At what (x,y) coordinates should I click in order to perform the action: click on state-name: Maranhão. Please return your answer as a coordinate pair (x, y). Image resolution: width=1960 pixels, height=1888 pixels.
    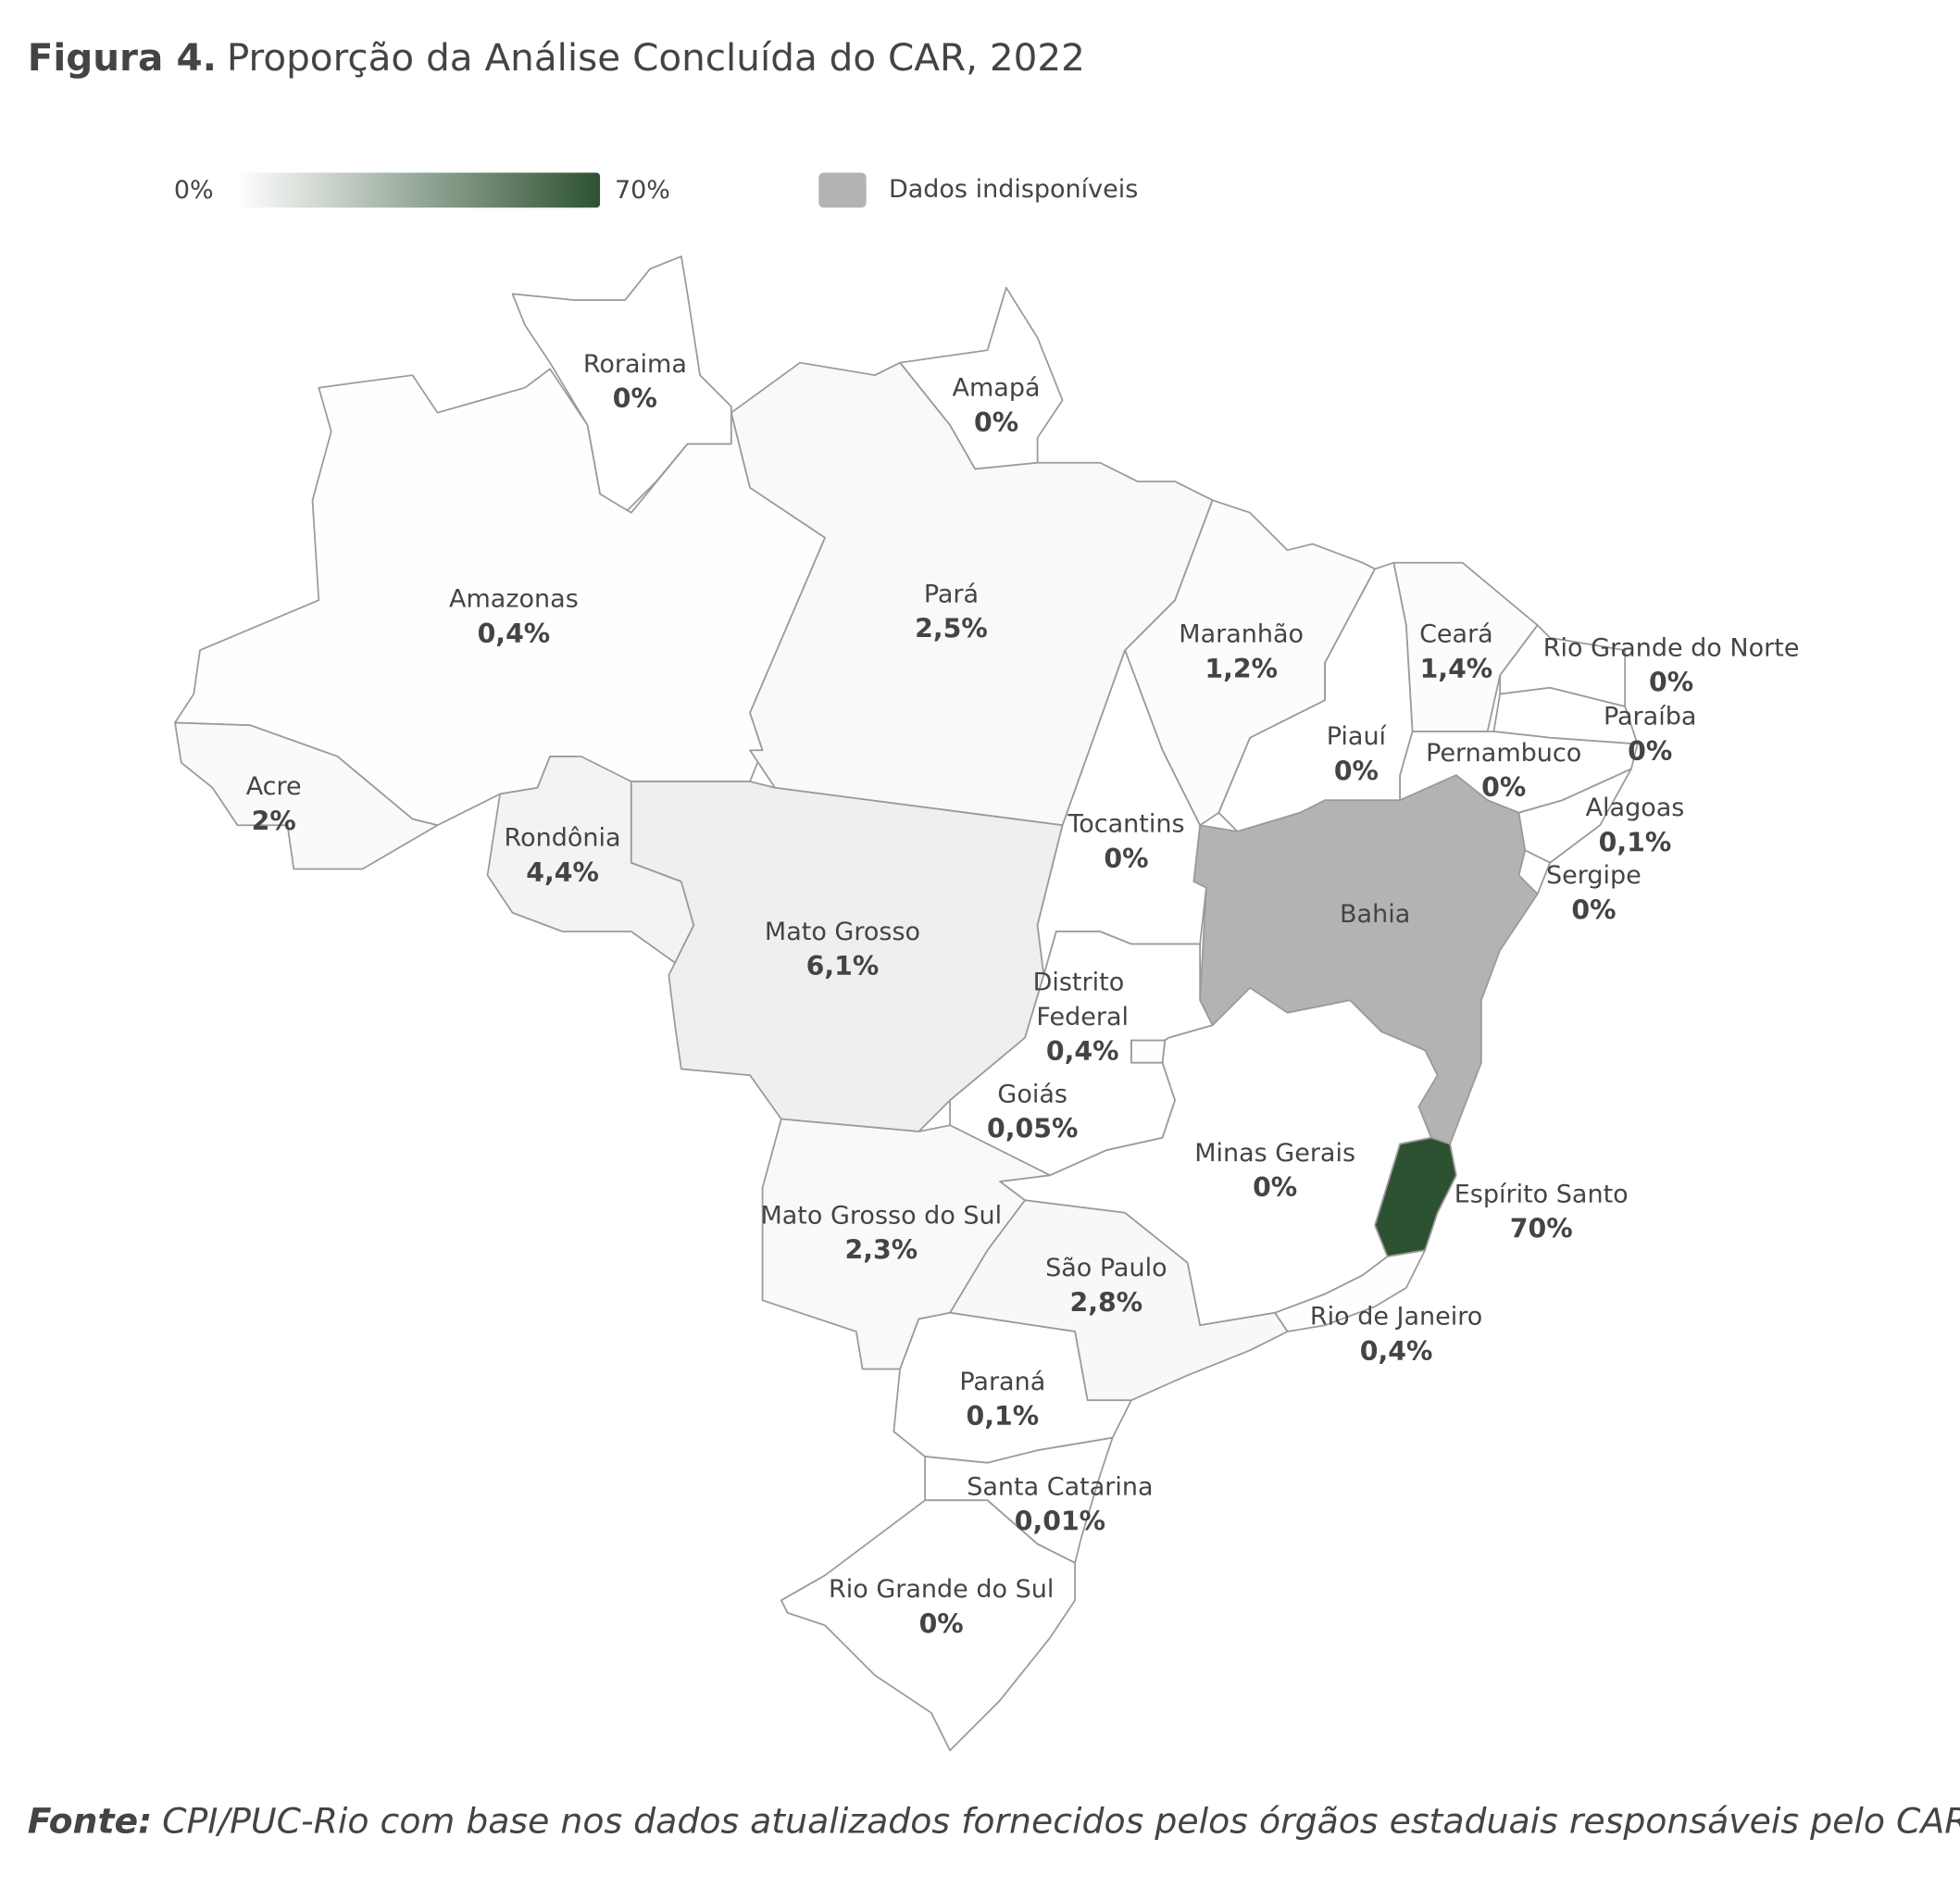
    Looking at the image, I should click on (1241, 634).